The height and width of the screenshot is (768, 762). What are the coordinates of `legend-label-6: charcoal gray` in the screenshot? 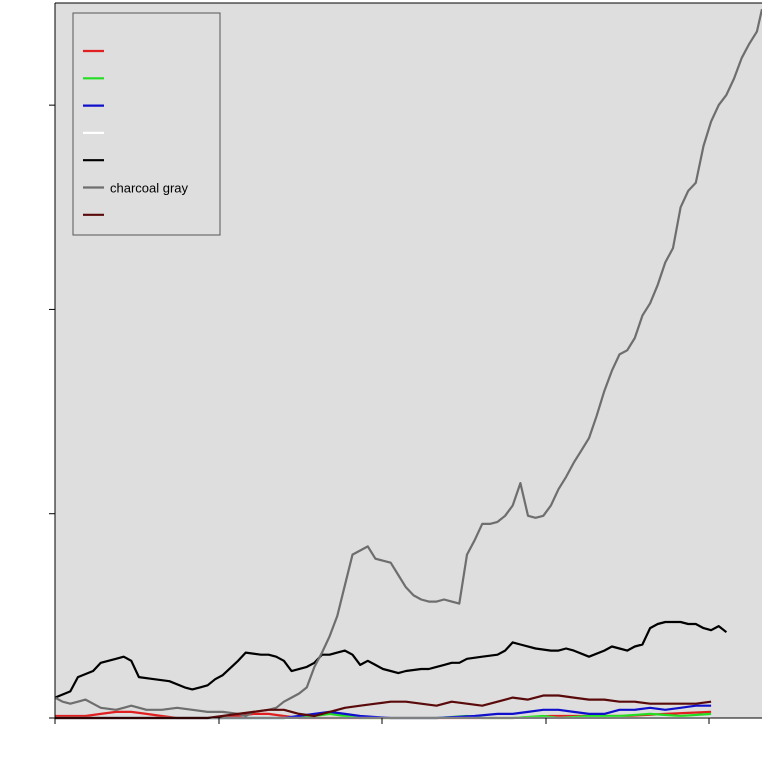 It's located at (149, 188).